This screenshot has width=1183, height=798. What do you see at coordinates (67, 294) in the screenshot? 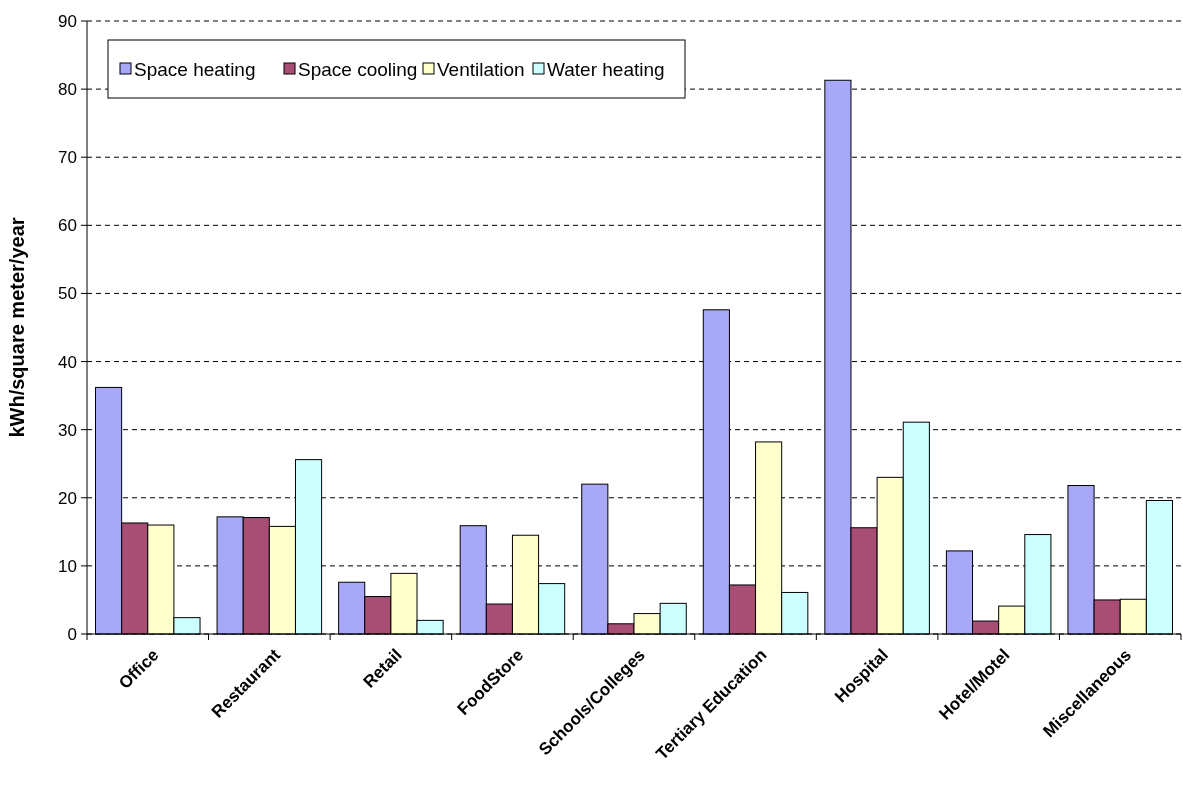
I see `y-tick-label: 50` at bounding box center [67, 294].